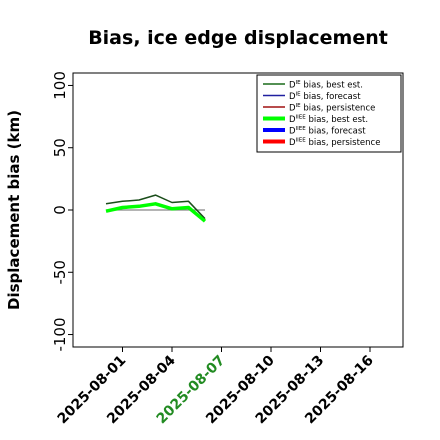  I want to click on legend-label: DIIEE bias, persistence, so click(334, 143).